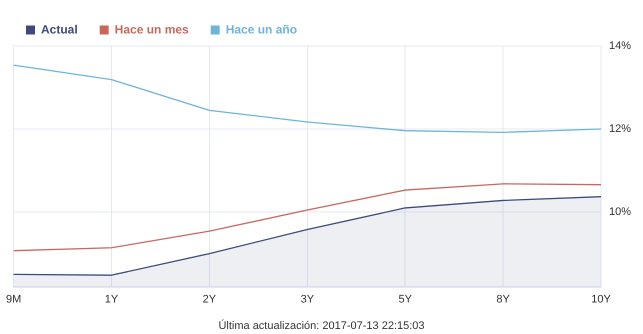 The height and width of the screenshot is (334, 643). I want to click on x-tick-label: 3Y, so click(307, 299).